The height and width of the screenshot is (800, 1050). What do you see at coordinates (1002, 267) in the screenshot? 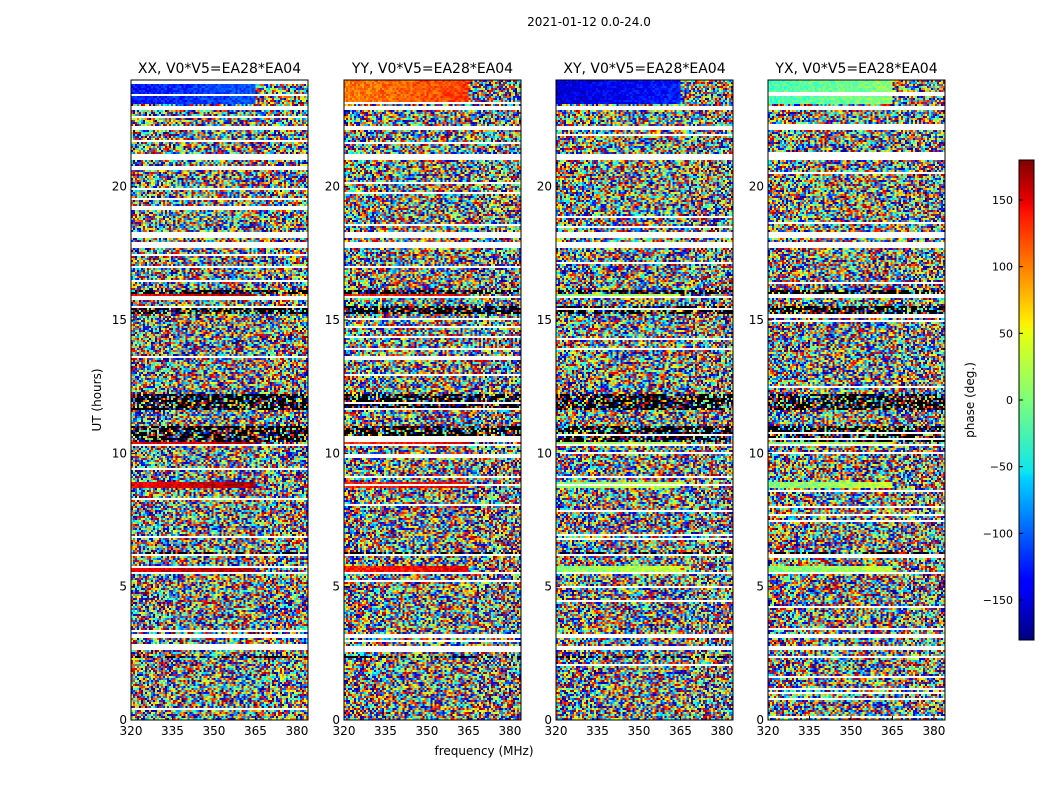
I see `colorbar-tick-label: 100` at bounding box center [1002, 267].